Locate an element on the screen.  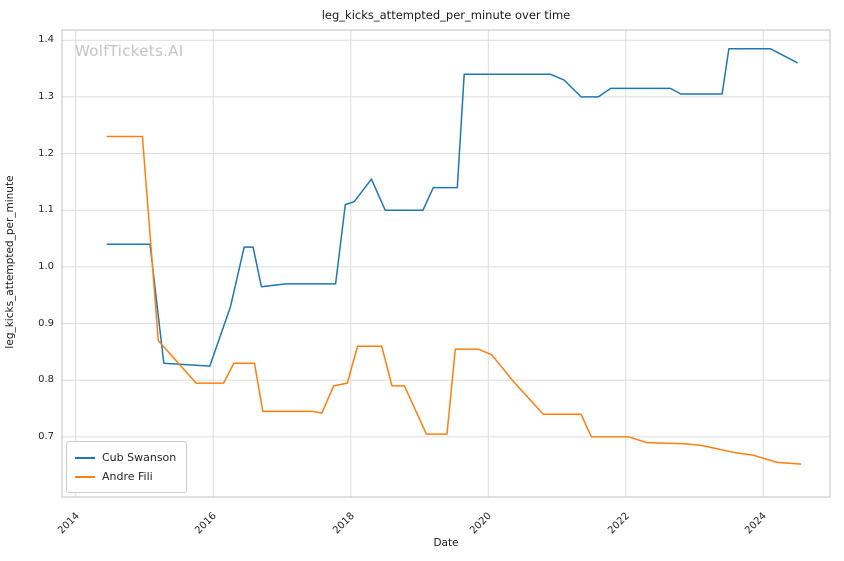
y-tick-label: 1.1 is located at coordinates (46, 210).